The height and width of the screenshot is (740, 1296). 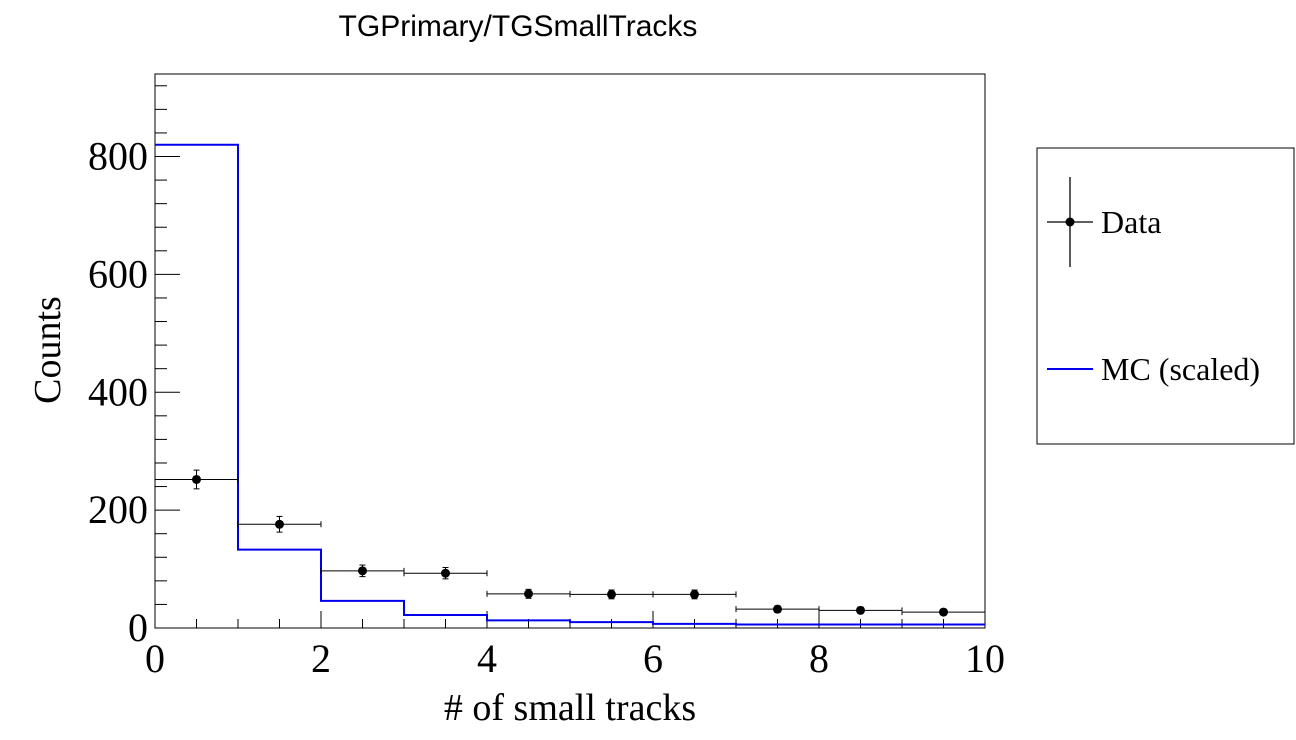 I want to click on legend-data-marker, so click(x=1070, y=222).